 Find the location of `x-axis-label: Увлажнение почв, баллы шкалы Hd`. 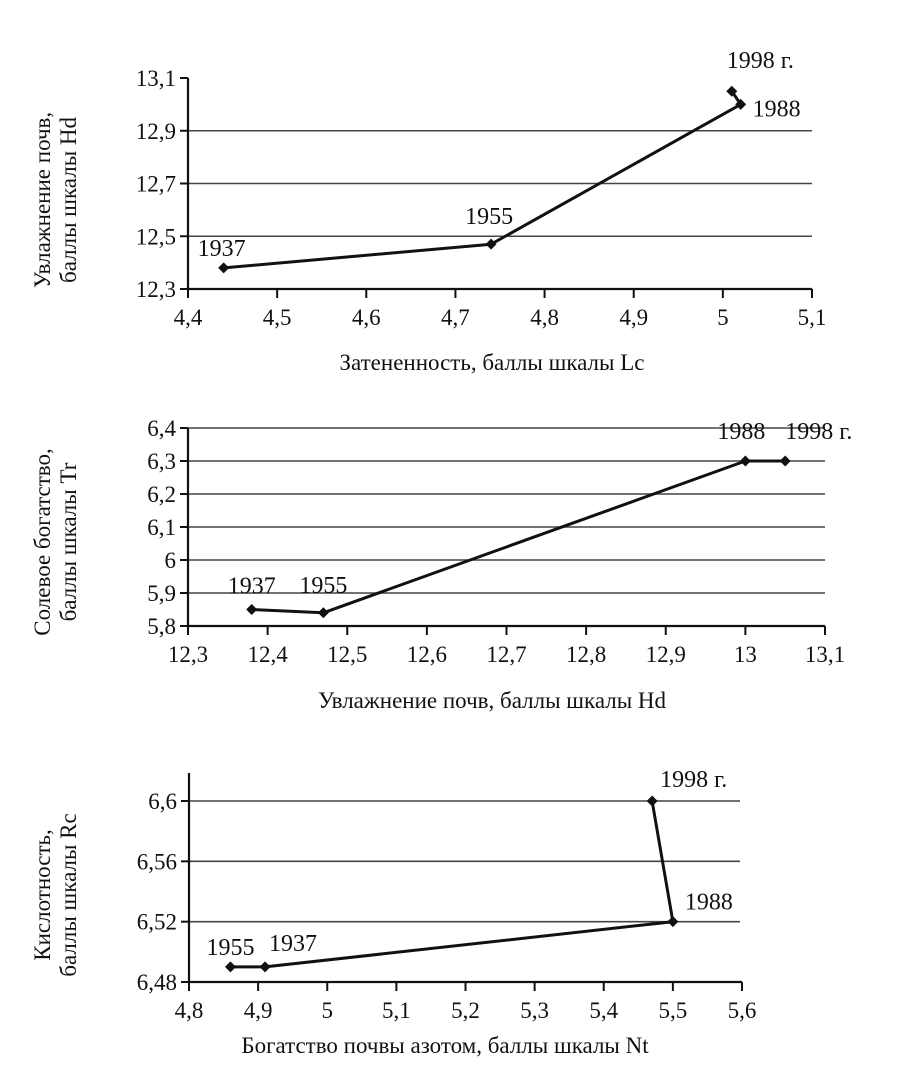

x-axis-label: Увлажнение почв, баллы шкалы Hd is located at coordinates (492, 700).